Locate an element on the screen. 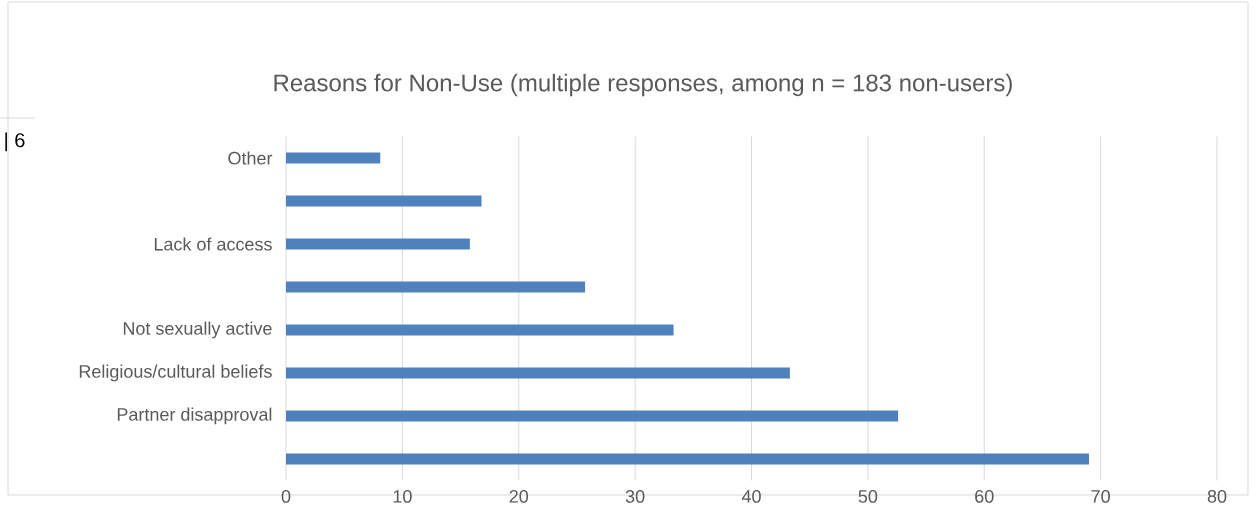 The height and width of the screenshot is (510, 1256). x-tick-label: 60 is located at coordinates (984, 496).